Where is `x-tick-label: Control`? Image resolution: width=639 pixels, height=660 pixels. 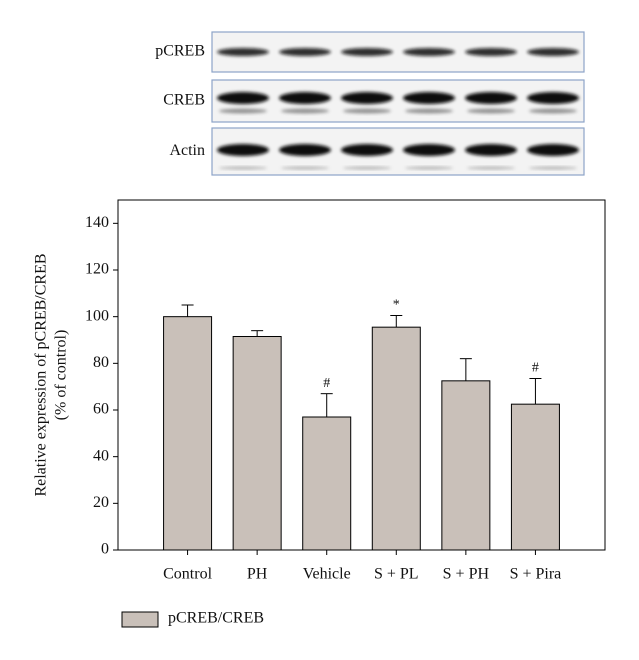
x-tick-label: Control is located at coordinates (187, 574).